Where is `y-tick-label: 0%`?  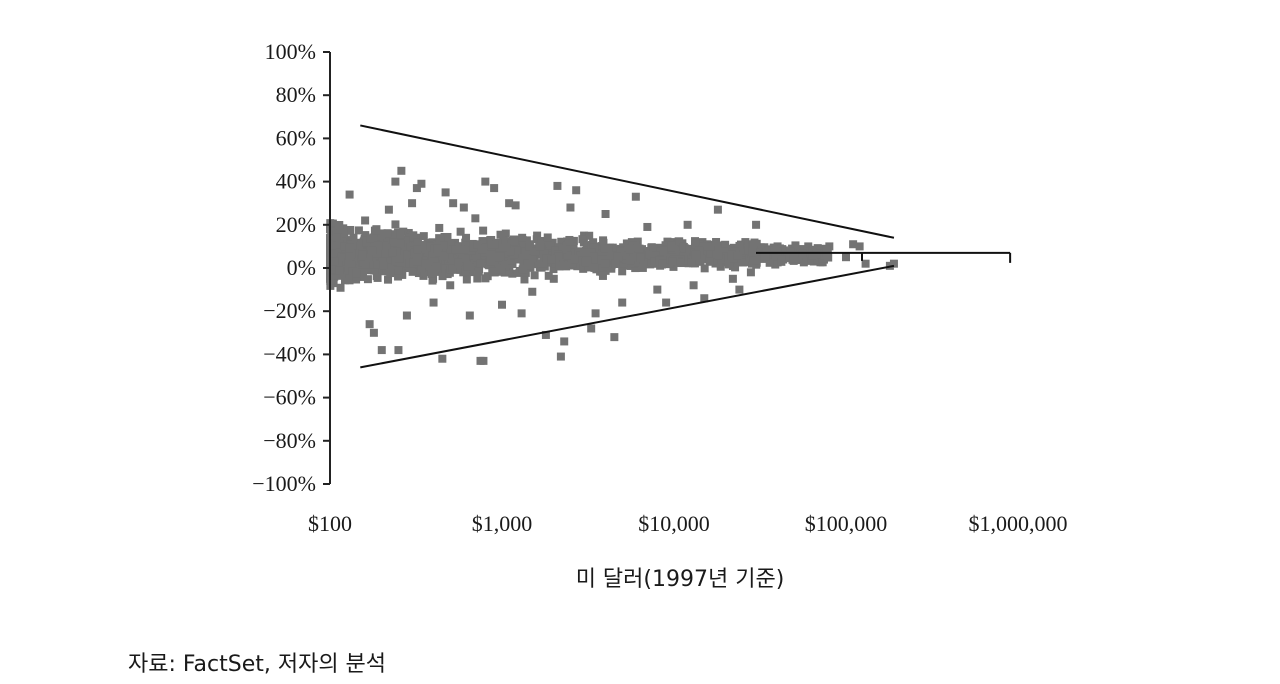 y-tick-label: 0% is located at coordinates (301, 267).